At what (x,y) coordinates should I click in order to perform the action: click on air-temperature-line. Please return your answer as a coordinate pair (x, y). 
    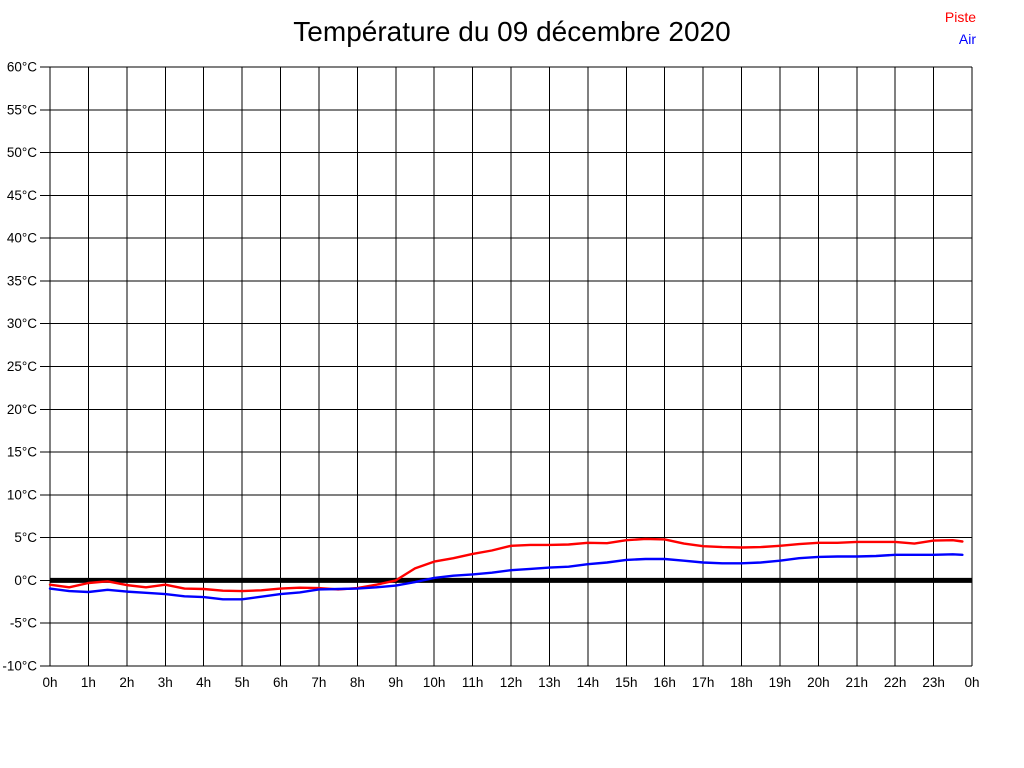
    Looking at the image, I should click on (506, 577).